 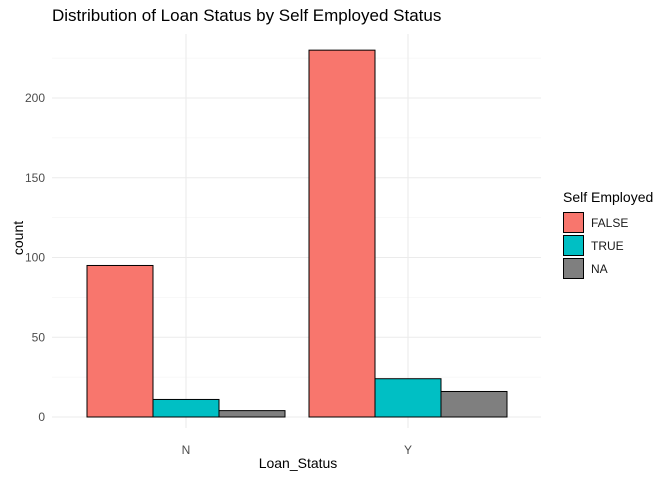 What do you see at coordinates (298, 463) in the screenshot?
I see `x-axis-label: Loan_Status` at bounding box center [298, 463].